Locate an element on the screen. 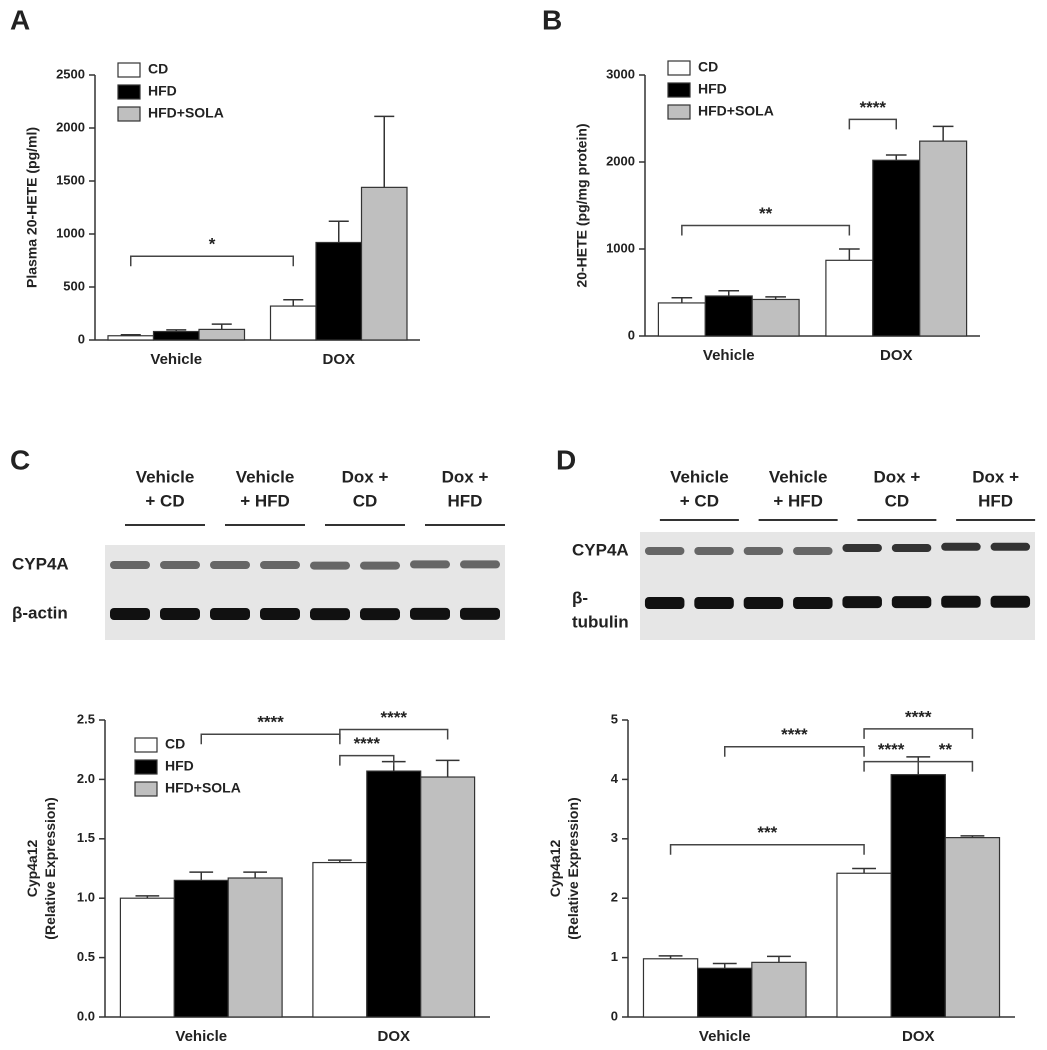 This screenshot has width=1047, height=1050. blot-row-label: tubulin is located at coordinates (600, 621).